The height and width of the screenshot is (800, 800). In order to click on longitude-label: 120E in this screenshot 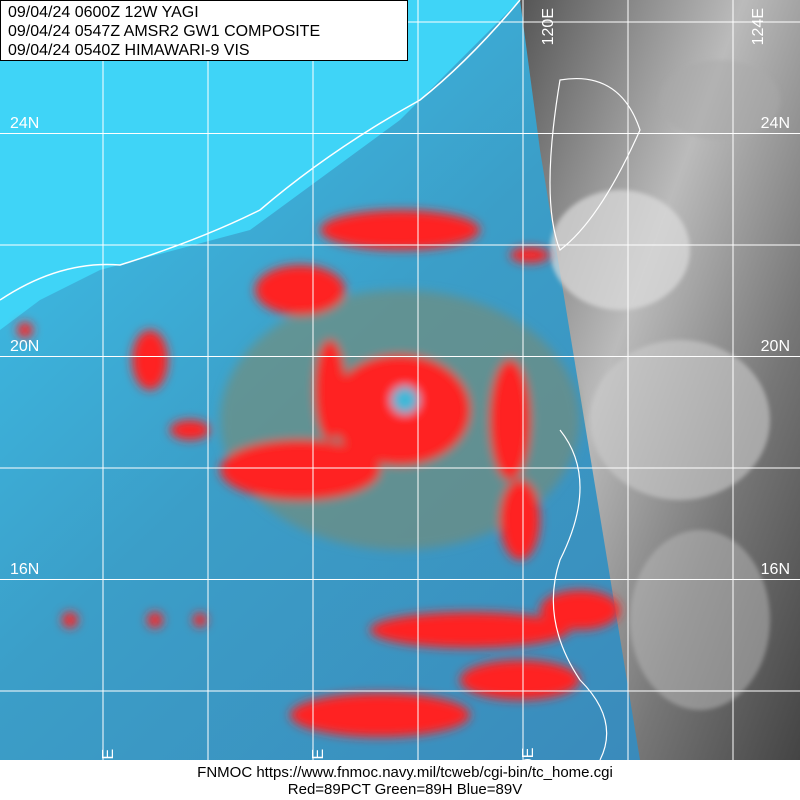, I will do `click(548, 26)`.